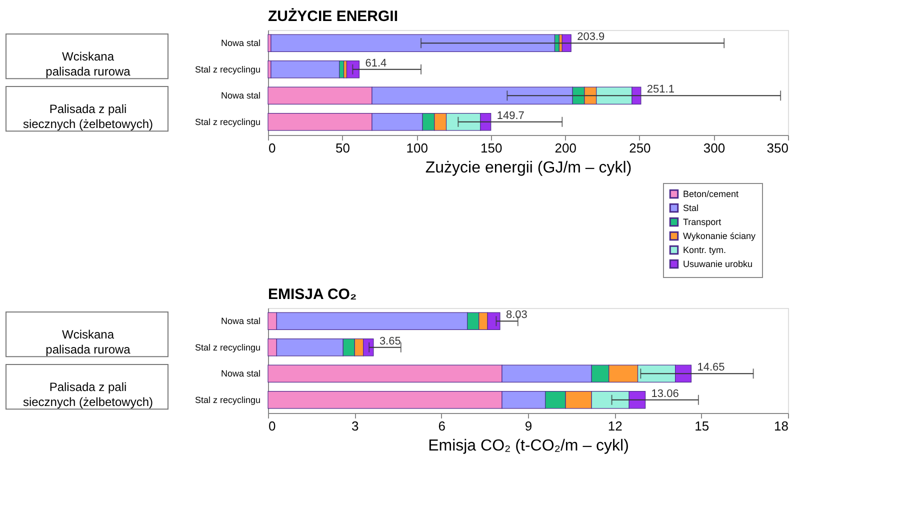 This screenshot has height=523, width=907. I want to click on total-label: 203.9, so click(591, 37).